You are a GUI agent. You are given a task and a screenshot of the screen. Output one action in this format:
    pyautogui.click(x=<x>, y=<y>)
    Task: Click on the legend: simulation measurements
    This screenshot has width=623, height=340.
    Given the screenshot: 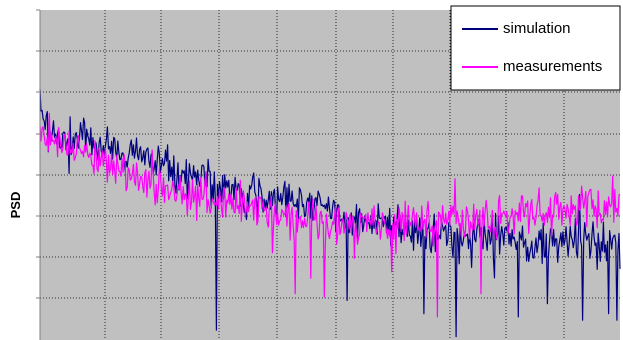 What is the action you would take?
    pyautogui.click(x=535, y=48)
    